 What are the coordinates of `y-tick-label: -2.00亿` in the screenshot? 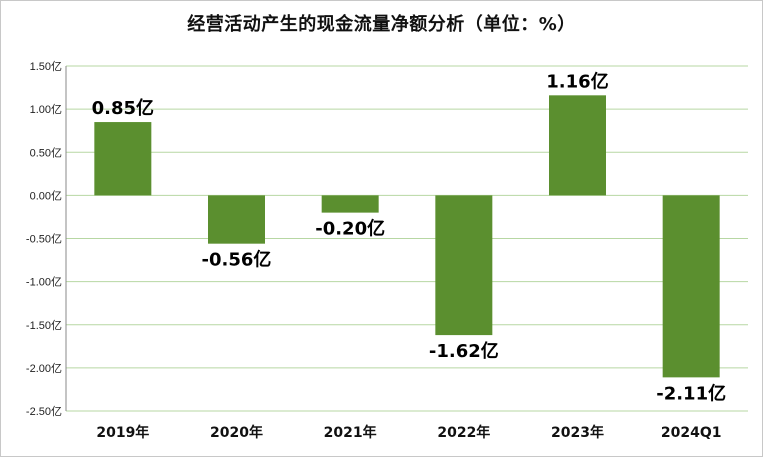 It's located at (44, 368).